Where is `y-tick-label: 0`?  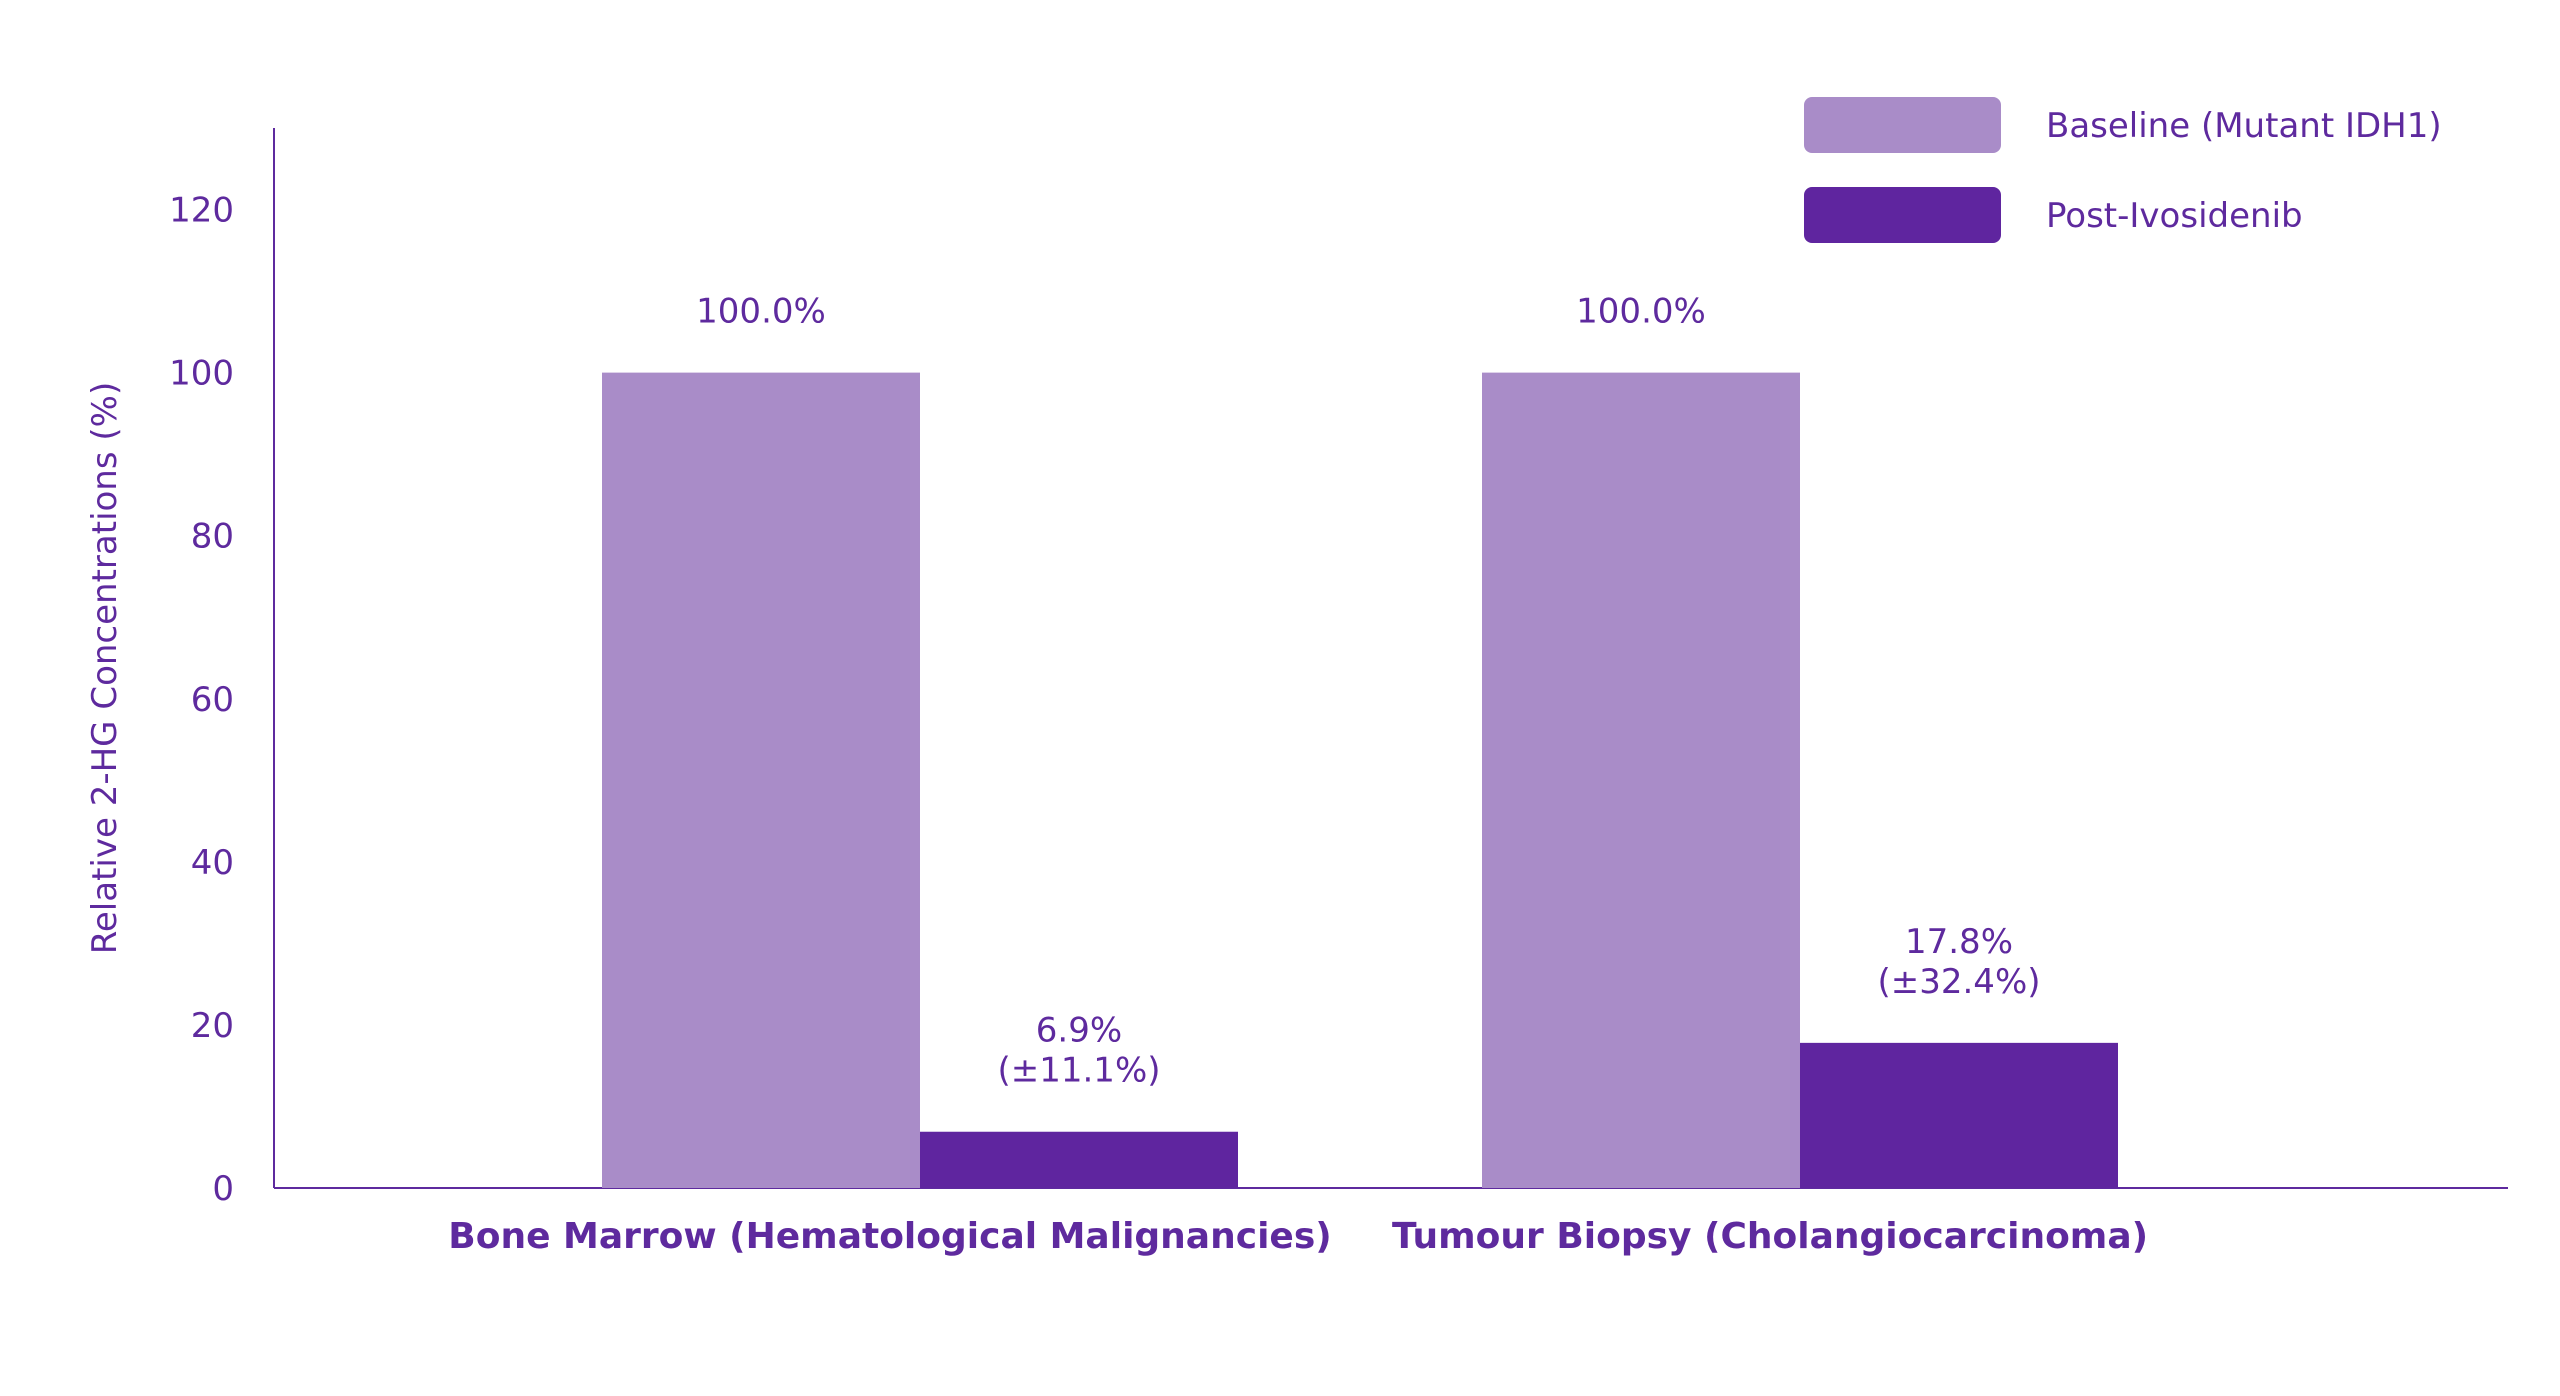 y-tick-label: 0 is located at coordinates (223, 1189).